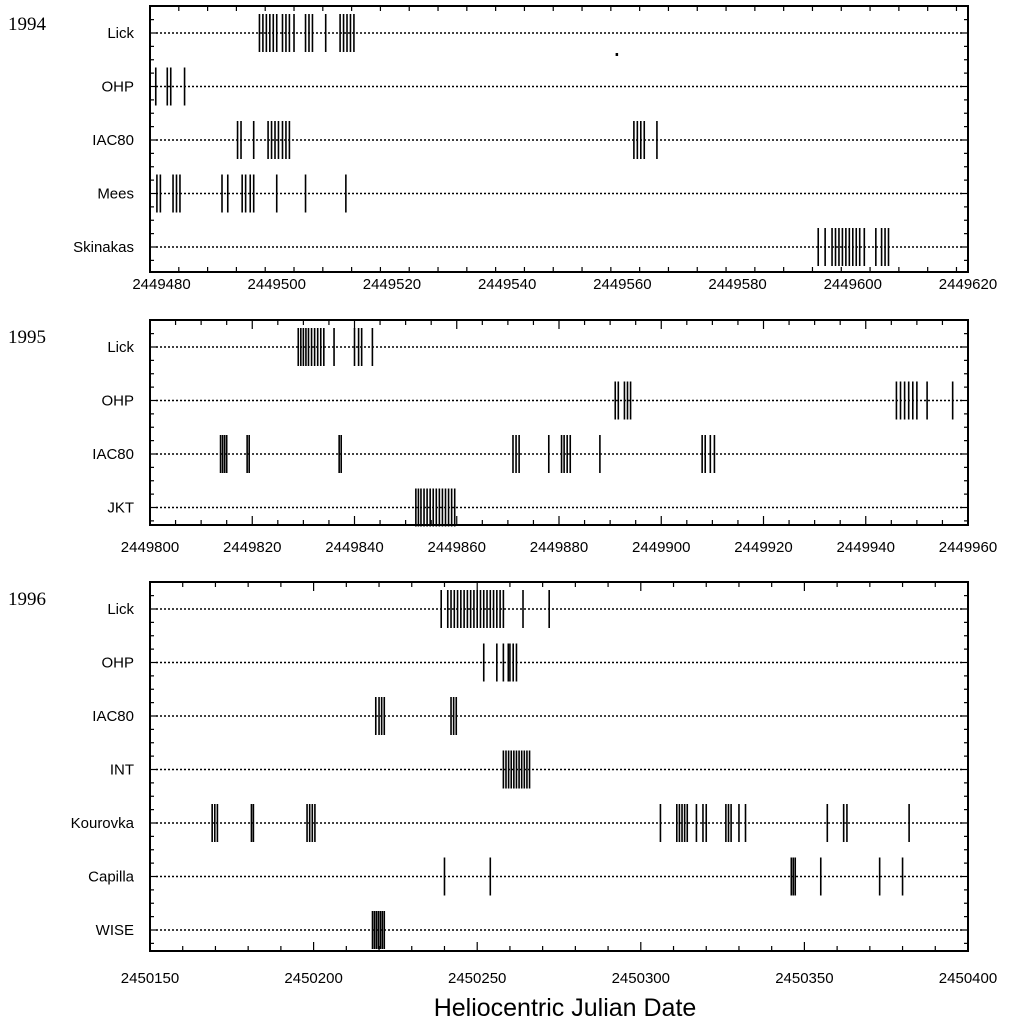 This screenshot has width=1016, height=1036. What do you see at coordinates (763, 547) in the screenshot?
I see `x-tick-label: 2449920` at bounding box center [763, 547].